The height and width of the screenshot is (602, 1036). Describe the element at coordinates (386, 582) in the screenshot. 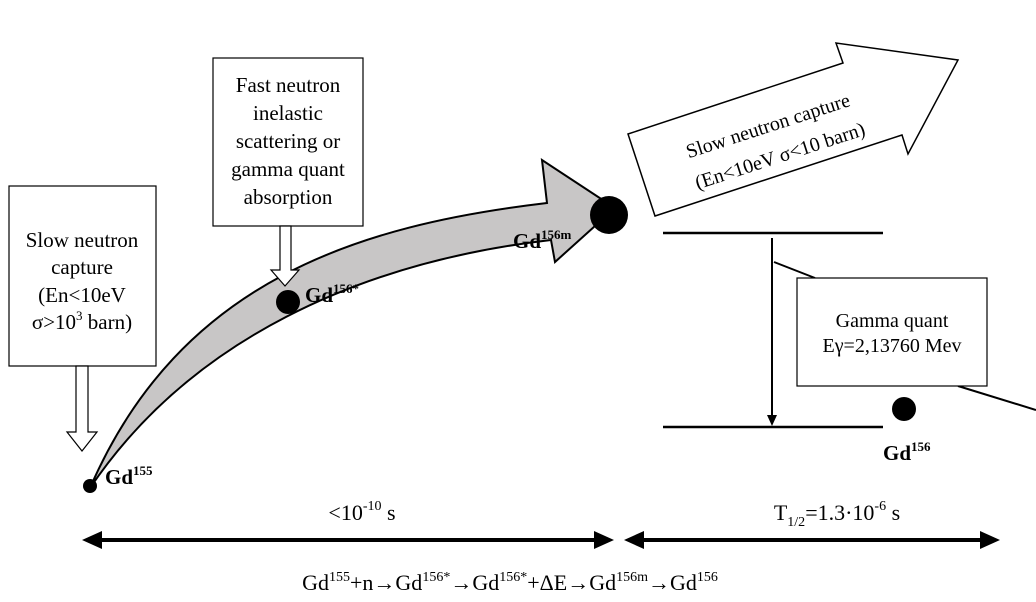

I see `equation-text: +n→Gd` at that location.